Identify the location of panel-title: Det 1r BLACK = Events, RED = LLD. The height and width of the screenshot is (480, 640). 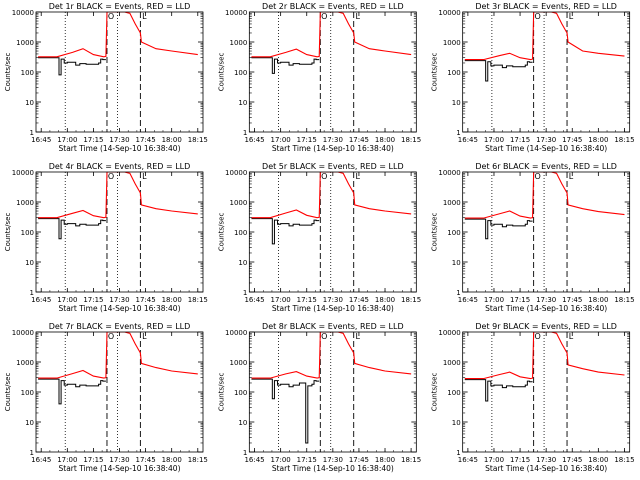
(120, 6).